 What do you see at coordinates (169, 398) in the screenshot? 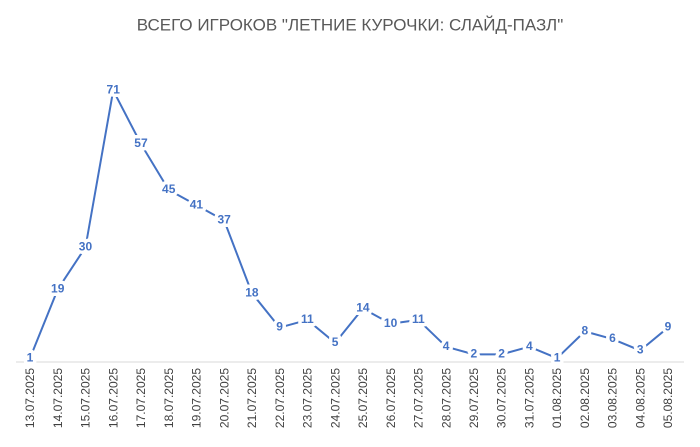
I see `x-tick-label: 18.07.2025` at bounding box center [169, 398].